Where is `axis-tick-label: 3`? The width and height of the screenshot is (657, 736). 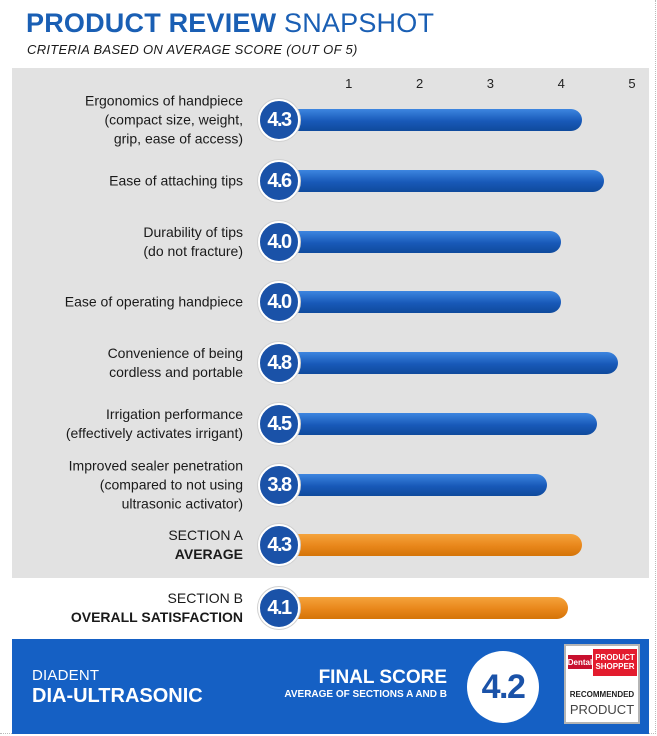
axis-tick-label: 3 is located at coordinates (490, 83).